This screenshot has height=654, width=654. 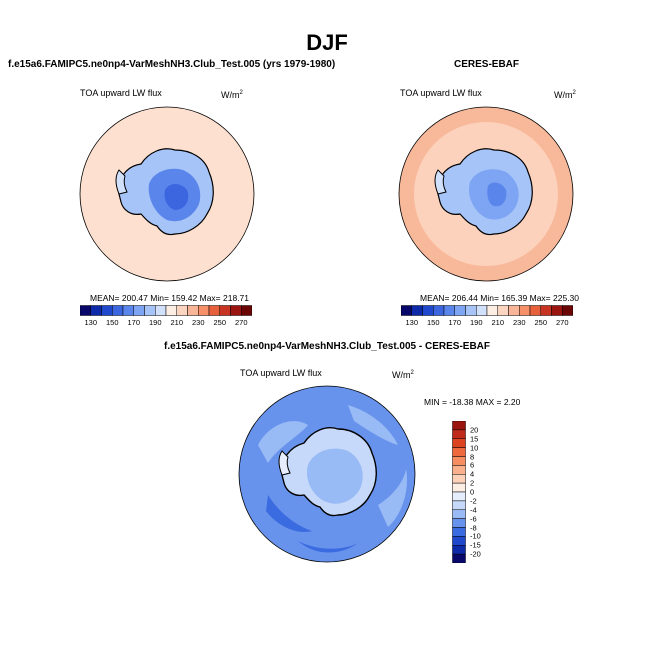 I want to click on colorbar-tick-label: 150, so click(x=433, y=322).